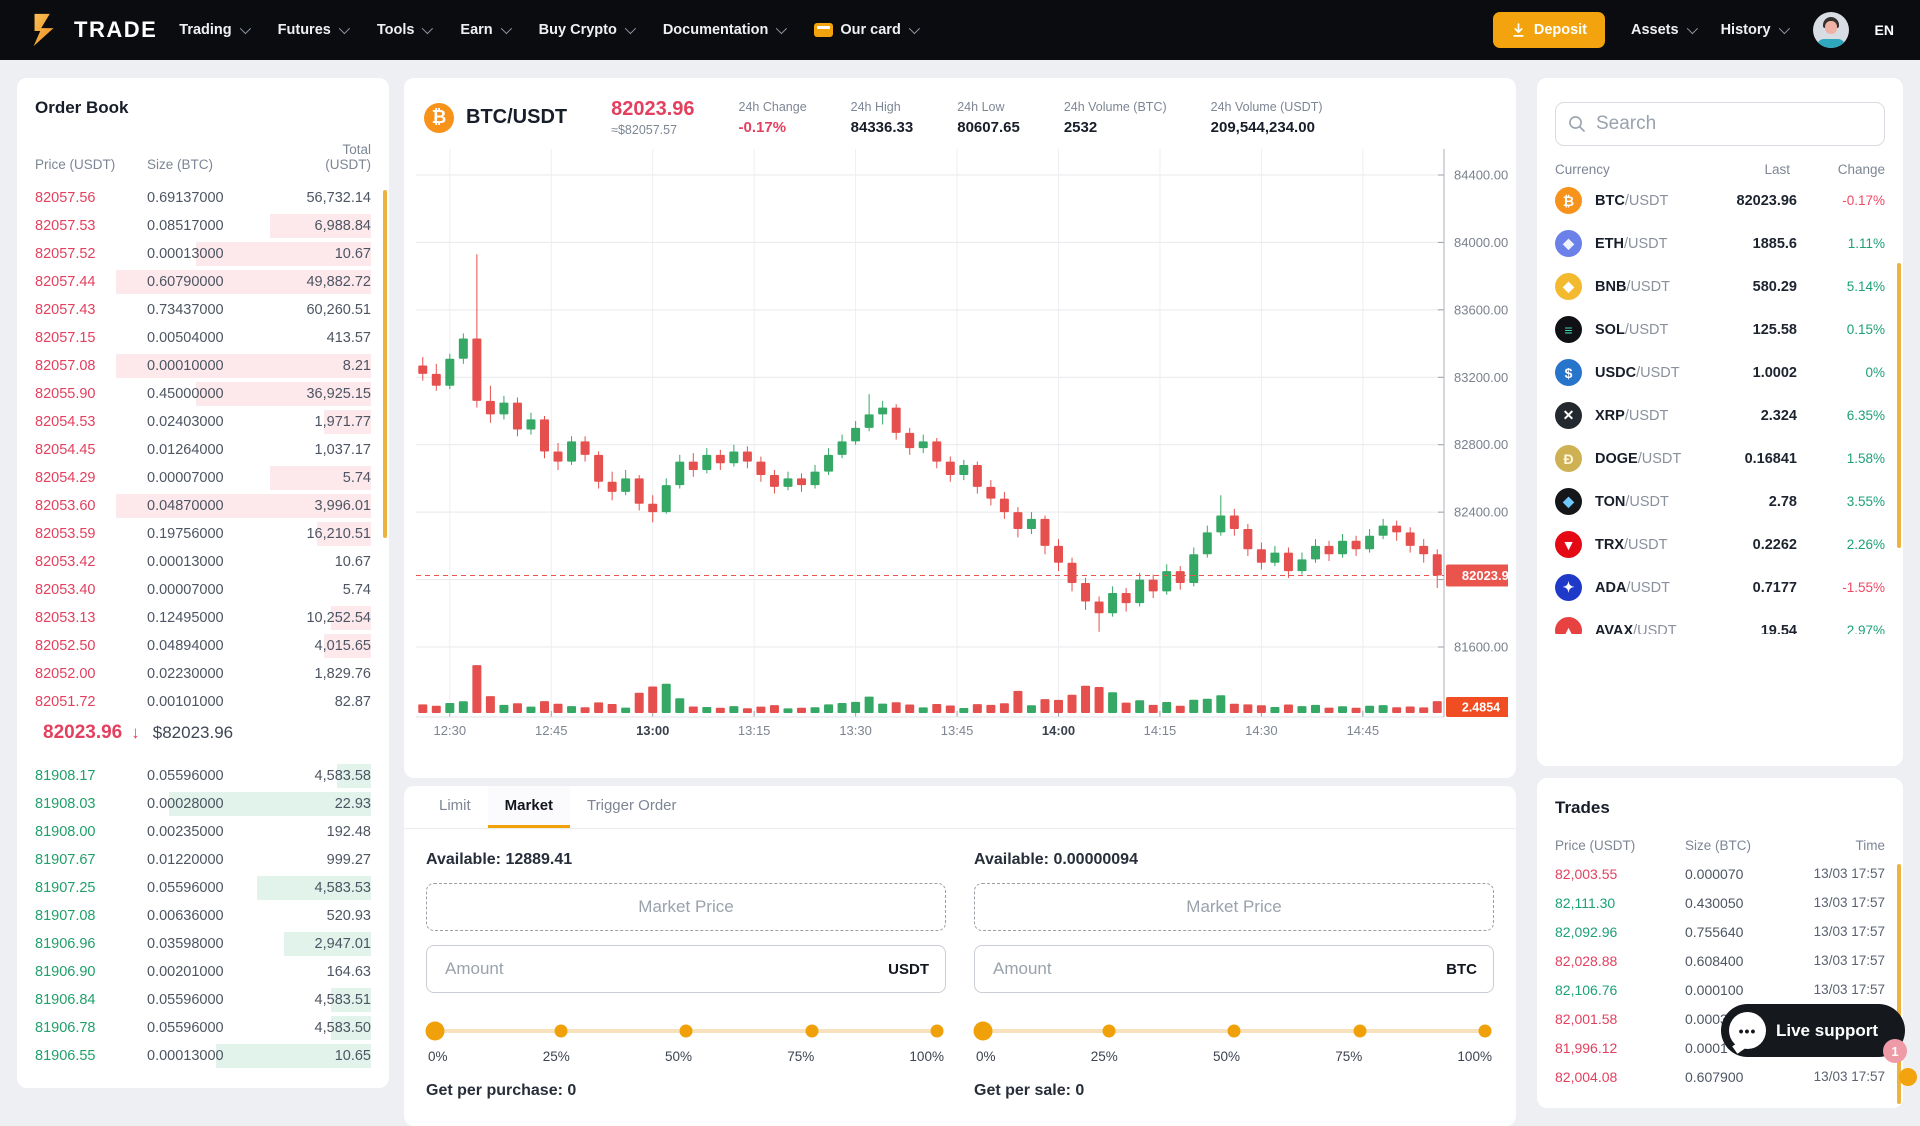 This screenshot has width=1920, height=1126. Describe the element at coordinates (203, 646) in the screenshot. I see `order-book-row: 82052.50 0.04894000 4,015.65` at that location.